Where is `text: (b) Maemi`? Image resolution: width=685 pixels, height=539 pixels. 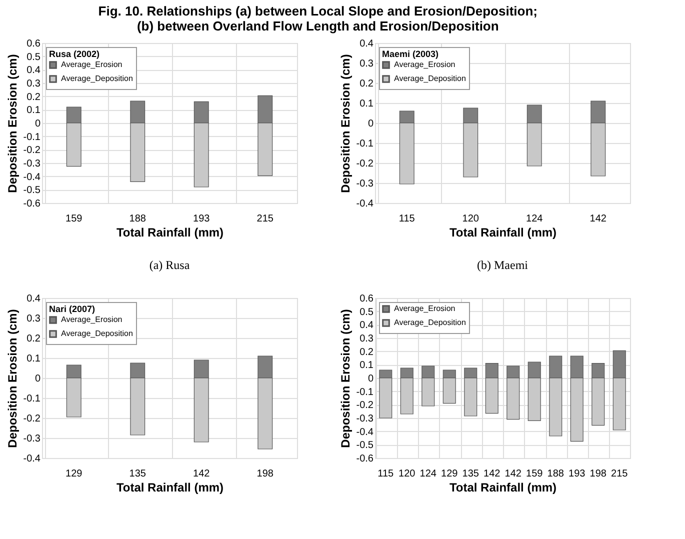 text: (b) Maemi is located at coordinates (503, 265).